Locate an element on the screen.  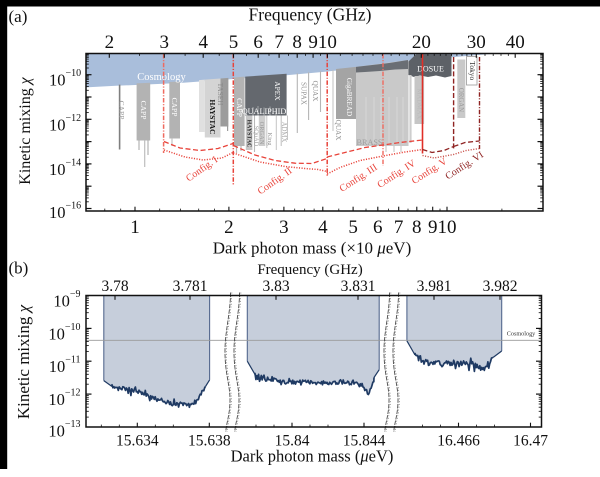
svg-text: 30 is located at coordinates (476, 42).